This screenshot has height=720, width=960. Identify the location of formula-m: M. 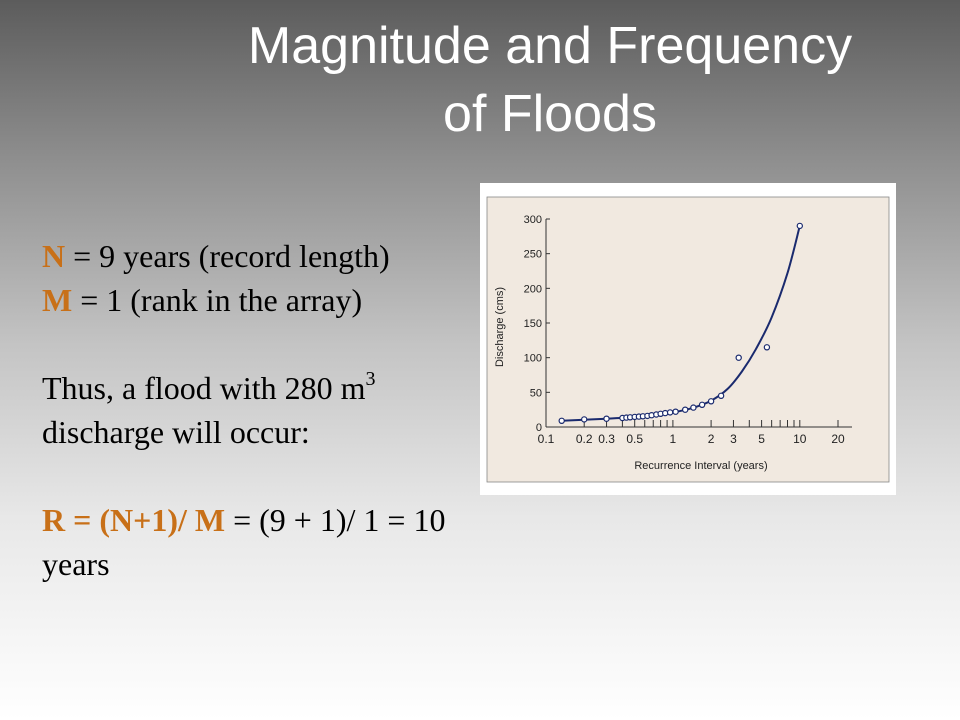
(206, 520).